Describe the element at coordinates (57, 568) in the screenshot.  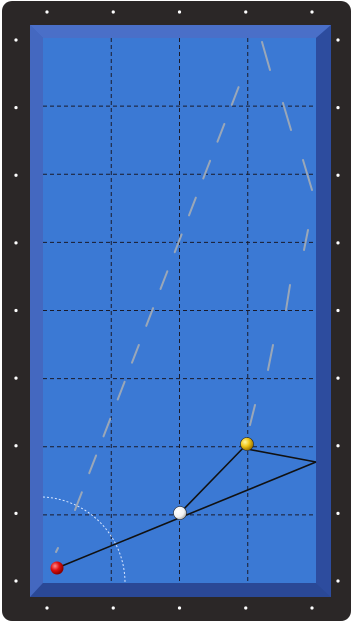
I see `red-ball` at that location.